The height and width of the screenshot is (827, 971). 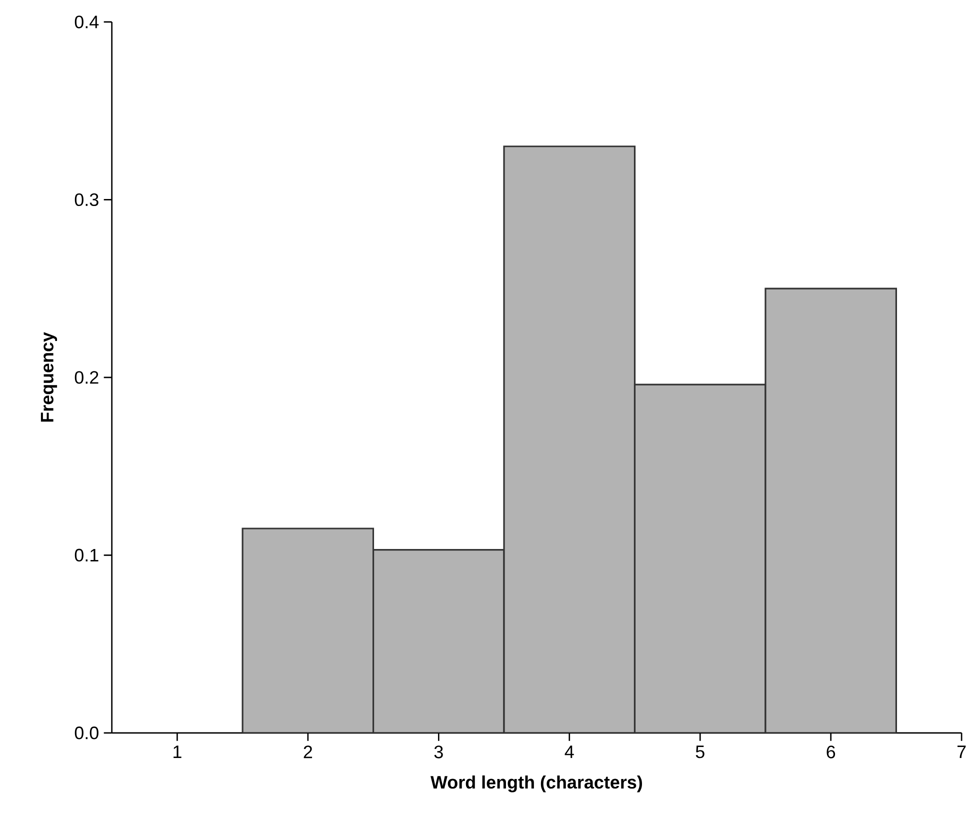 I want to click on x-tick-label: 3, so click(x=438, y=752).